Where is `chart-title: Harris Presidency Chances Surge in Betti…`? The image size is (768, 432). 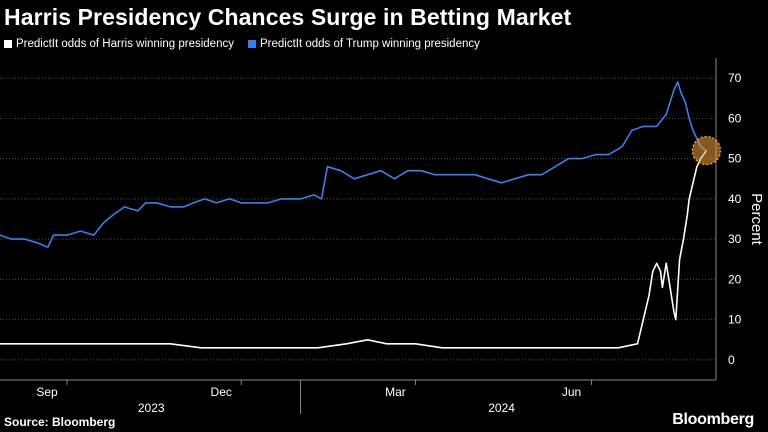 chart-title: Harris Presidency Chances Surge in Betti… is located at coordinates (288, 17).